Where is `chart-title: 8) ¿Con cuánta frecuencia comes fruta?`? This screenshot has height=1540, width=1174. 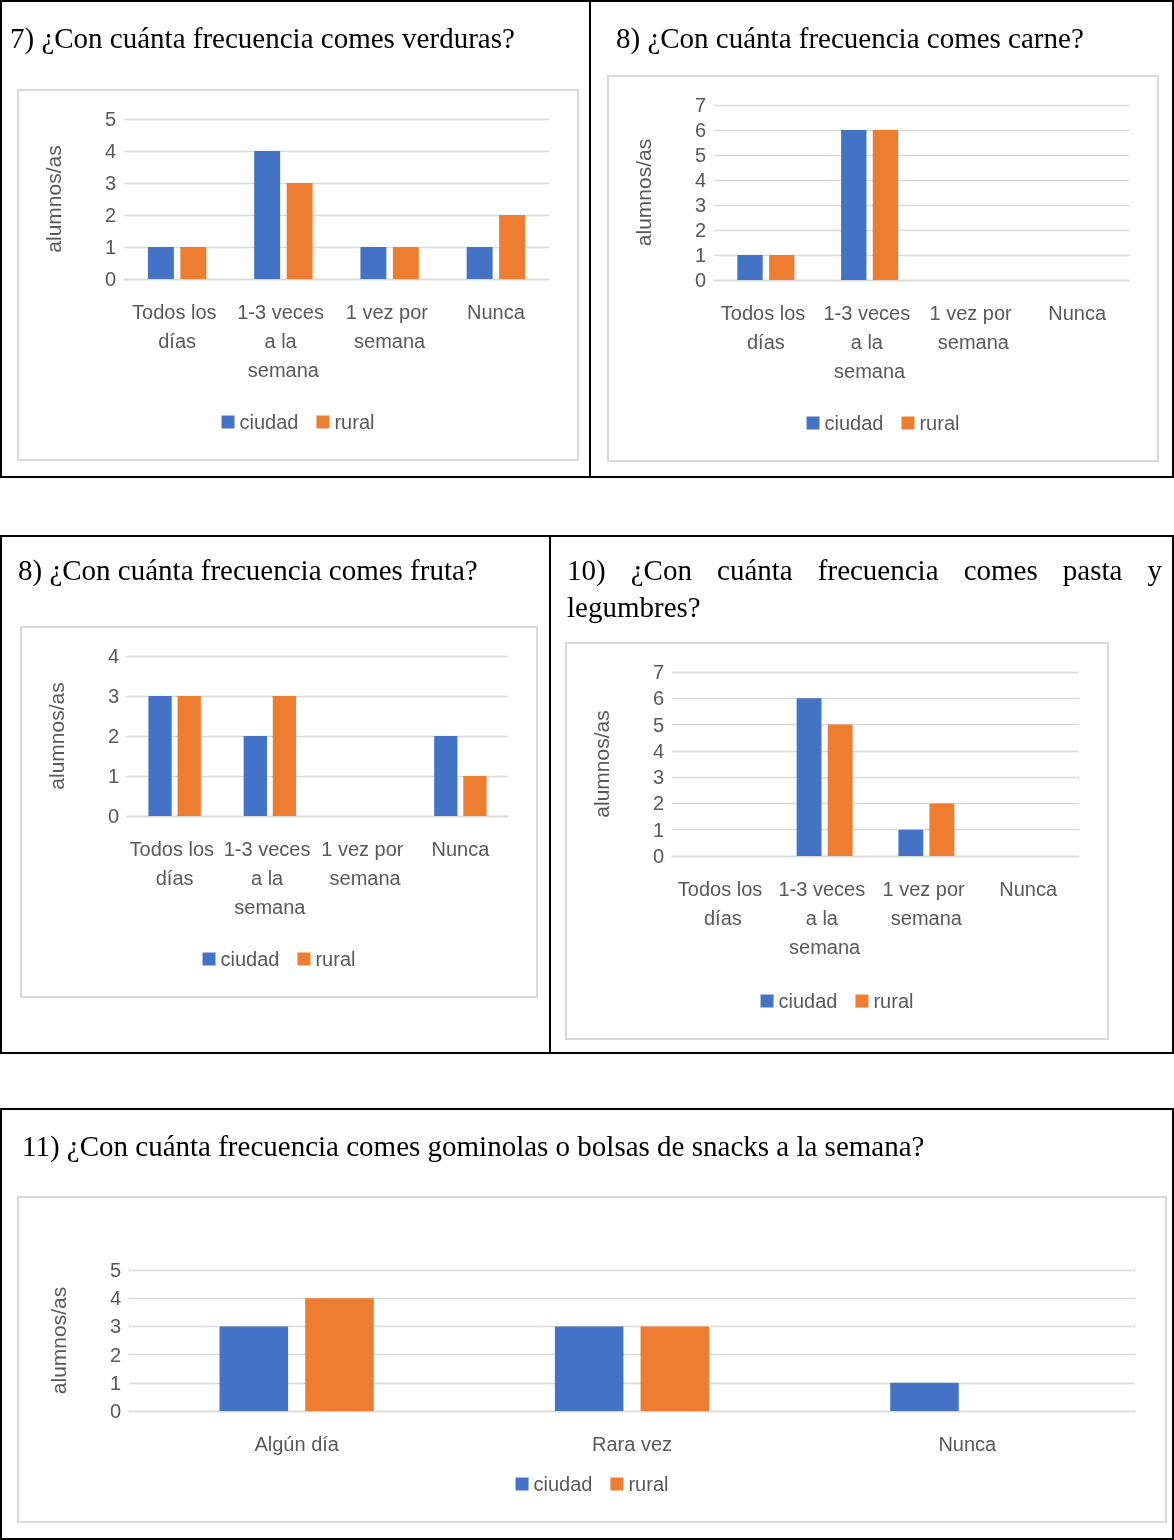
chart-title: 8) ¿Con cuánta frecuencia comes fruta? is located at coordinates (248, 570).